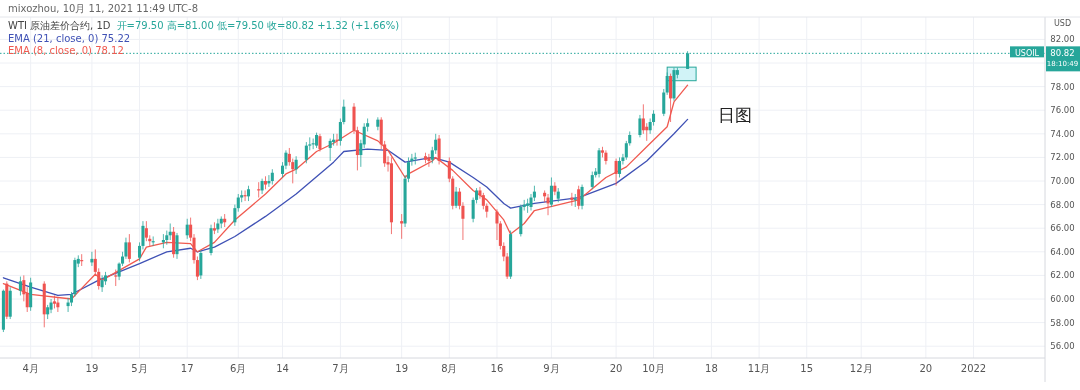  Describe the element at coordinates (139, 368) in the screenshot. I see `x-tick-label: 5月` at that location.